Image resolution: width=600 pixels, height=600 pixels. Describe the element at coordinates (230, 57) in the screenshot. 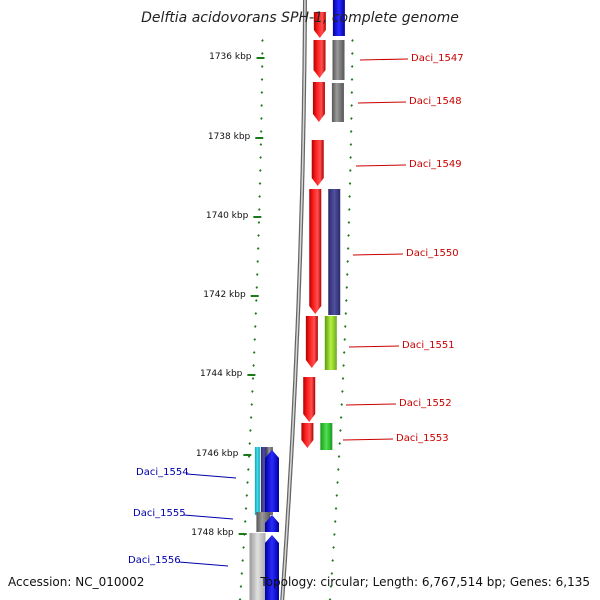

I see `scale-label: 1736 kbp` at that location.